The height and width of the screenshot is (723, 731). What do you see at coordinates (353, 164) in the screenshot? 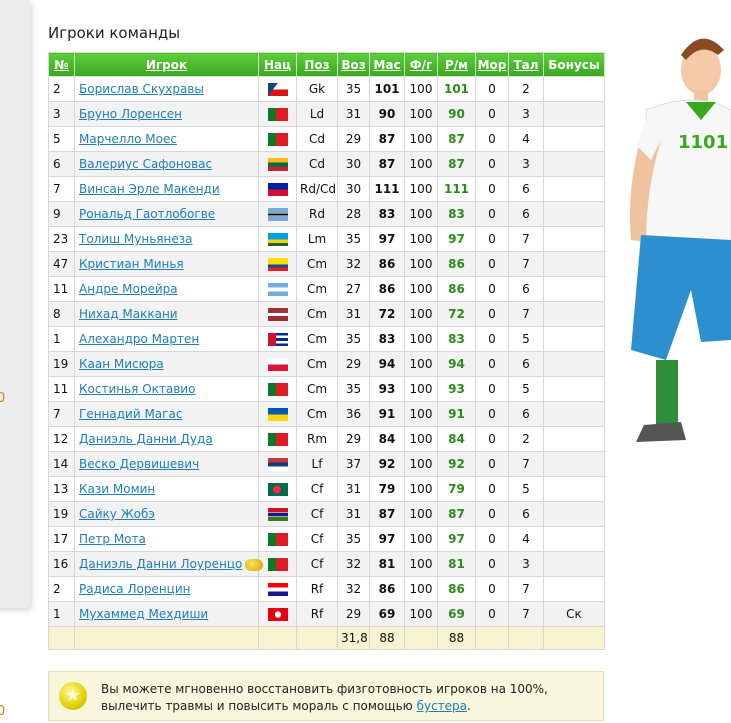
I see `age: 30` at bounding box center [353, 164].